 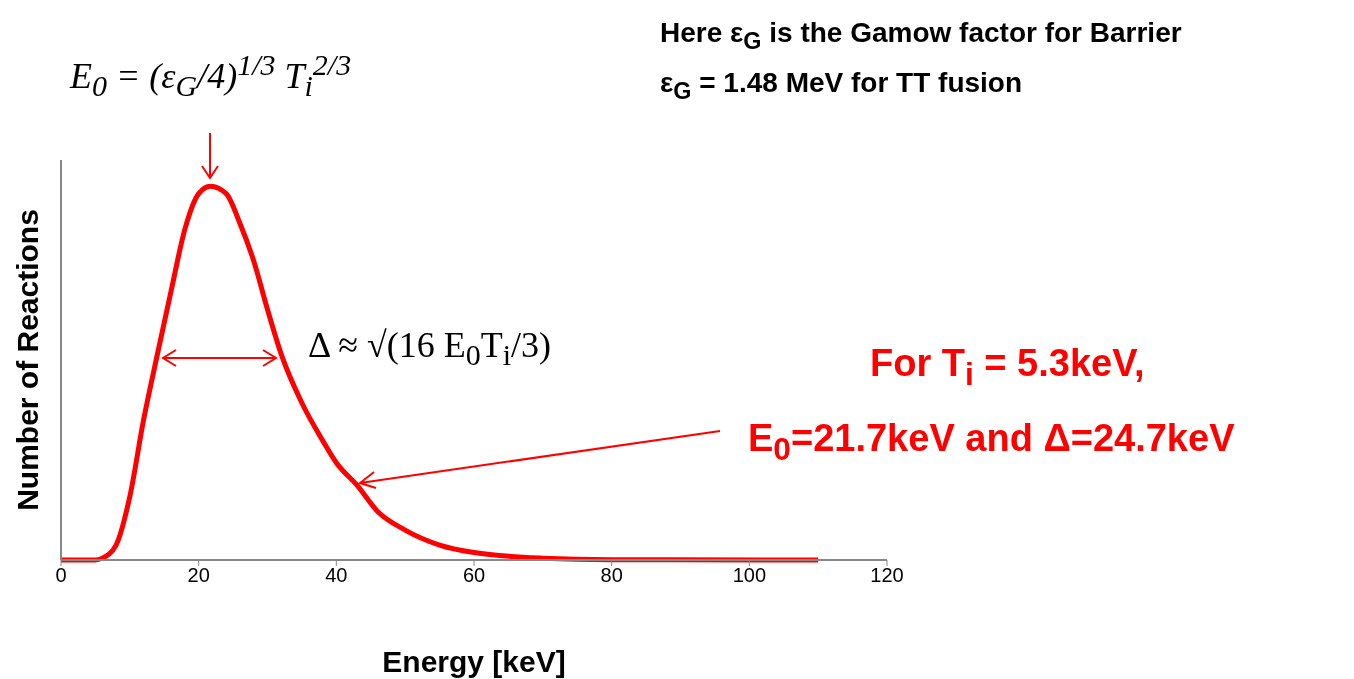 What do you see at coordinates (27, 360) in the screenshot?
I see `y-axis-title: Number of Reactions` at bounding box center [27, 360].